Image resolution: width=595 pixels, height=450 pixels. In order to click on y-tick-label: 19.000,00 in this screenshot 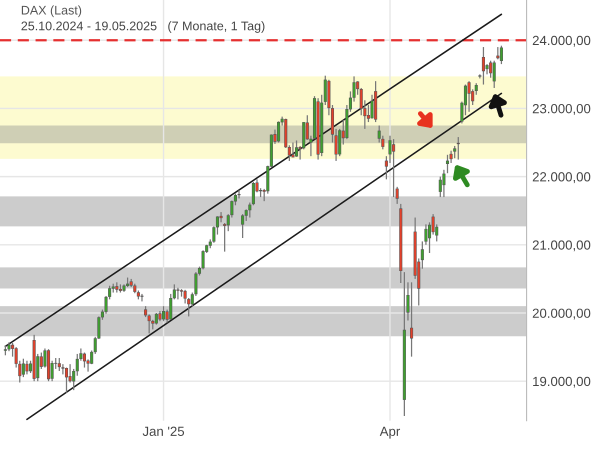, I will do `click(561, 382)`.